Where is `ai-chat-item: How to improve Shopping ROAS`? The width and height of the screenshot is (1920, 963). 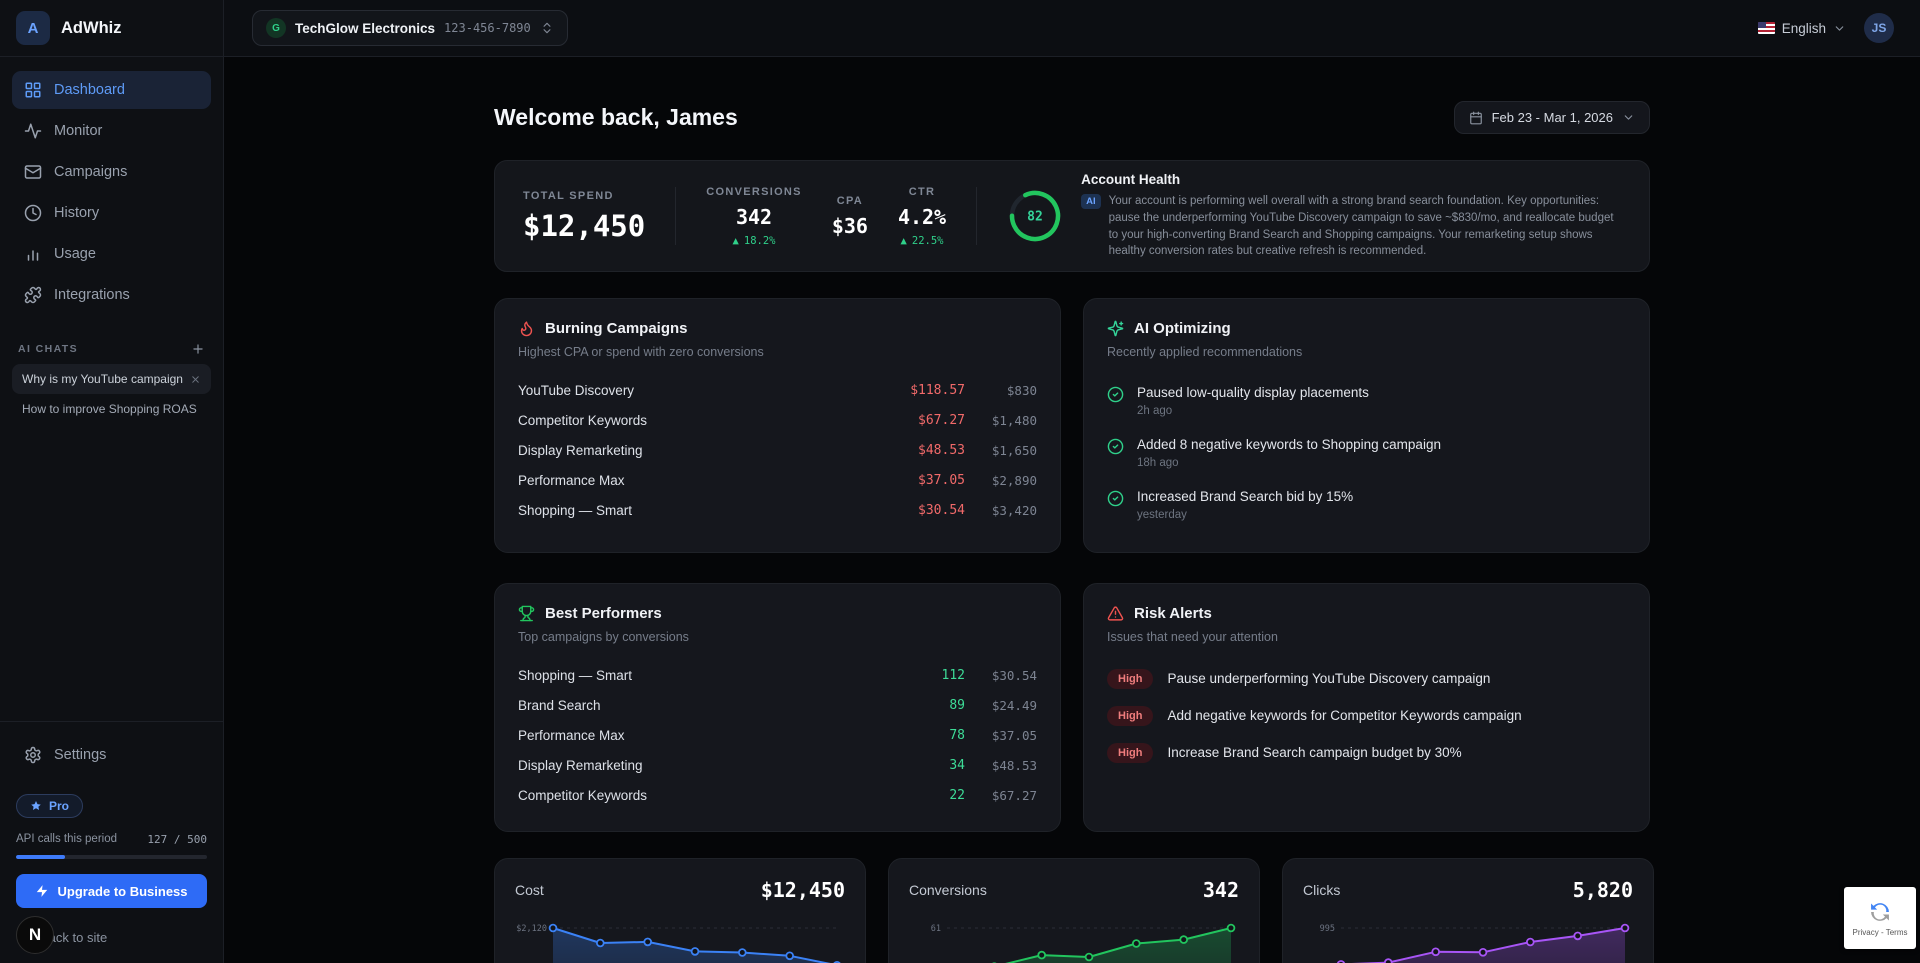 ai-chat-item: How to improve Shopping ROAS is located at coordinates (111, 409).